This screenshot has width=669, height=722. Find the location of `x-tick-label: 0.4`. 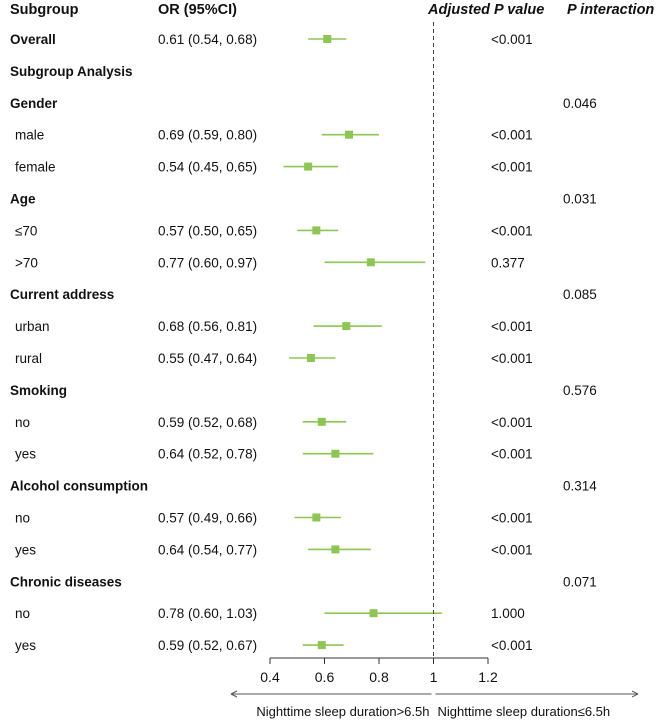

x-tick-label: 0.4 is located at coordinates (270, 677).